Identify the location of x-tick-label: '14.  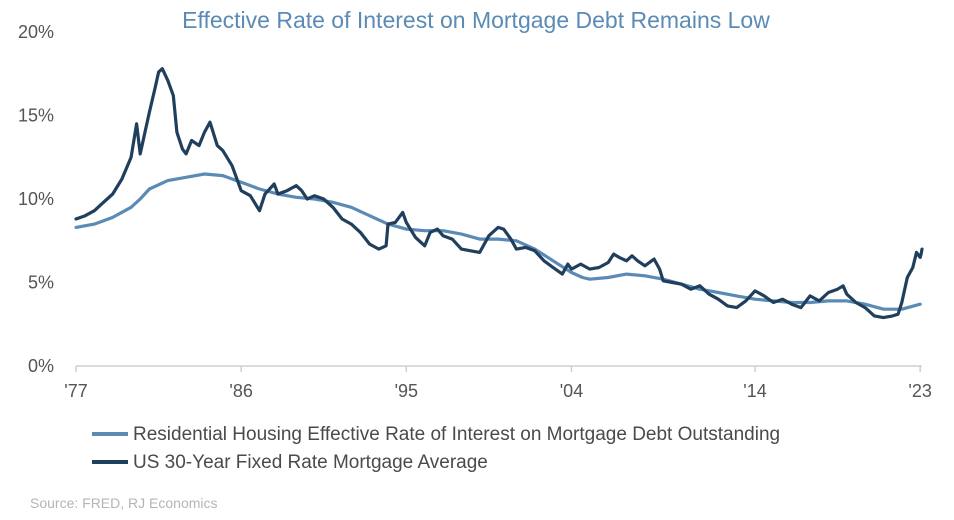
(754, 391).